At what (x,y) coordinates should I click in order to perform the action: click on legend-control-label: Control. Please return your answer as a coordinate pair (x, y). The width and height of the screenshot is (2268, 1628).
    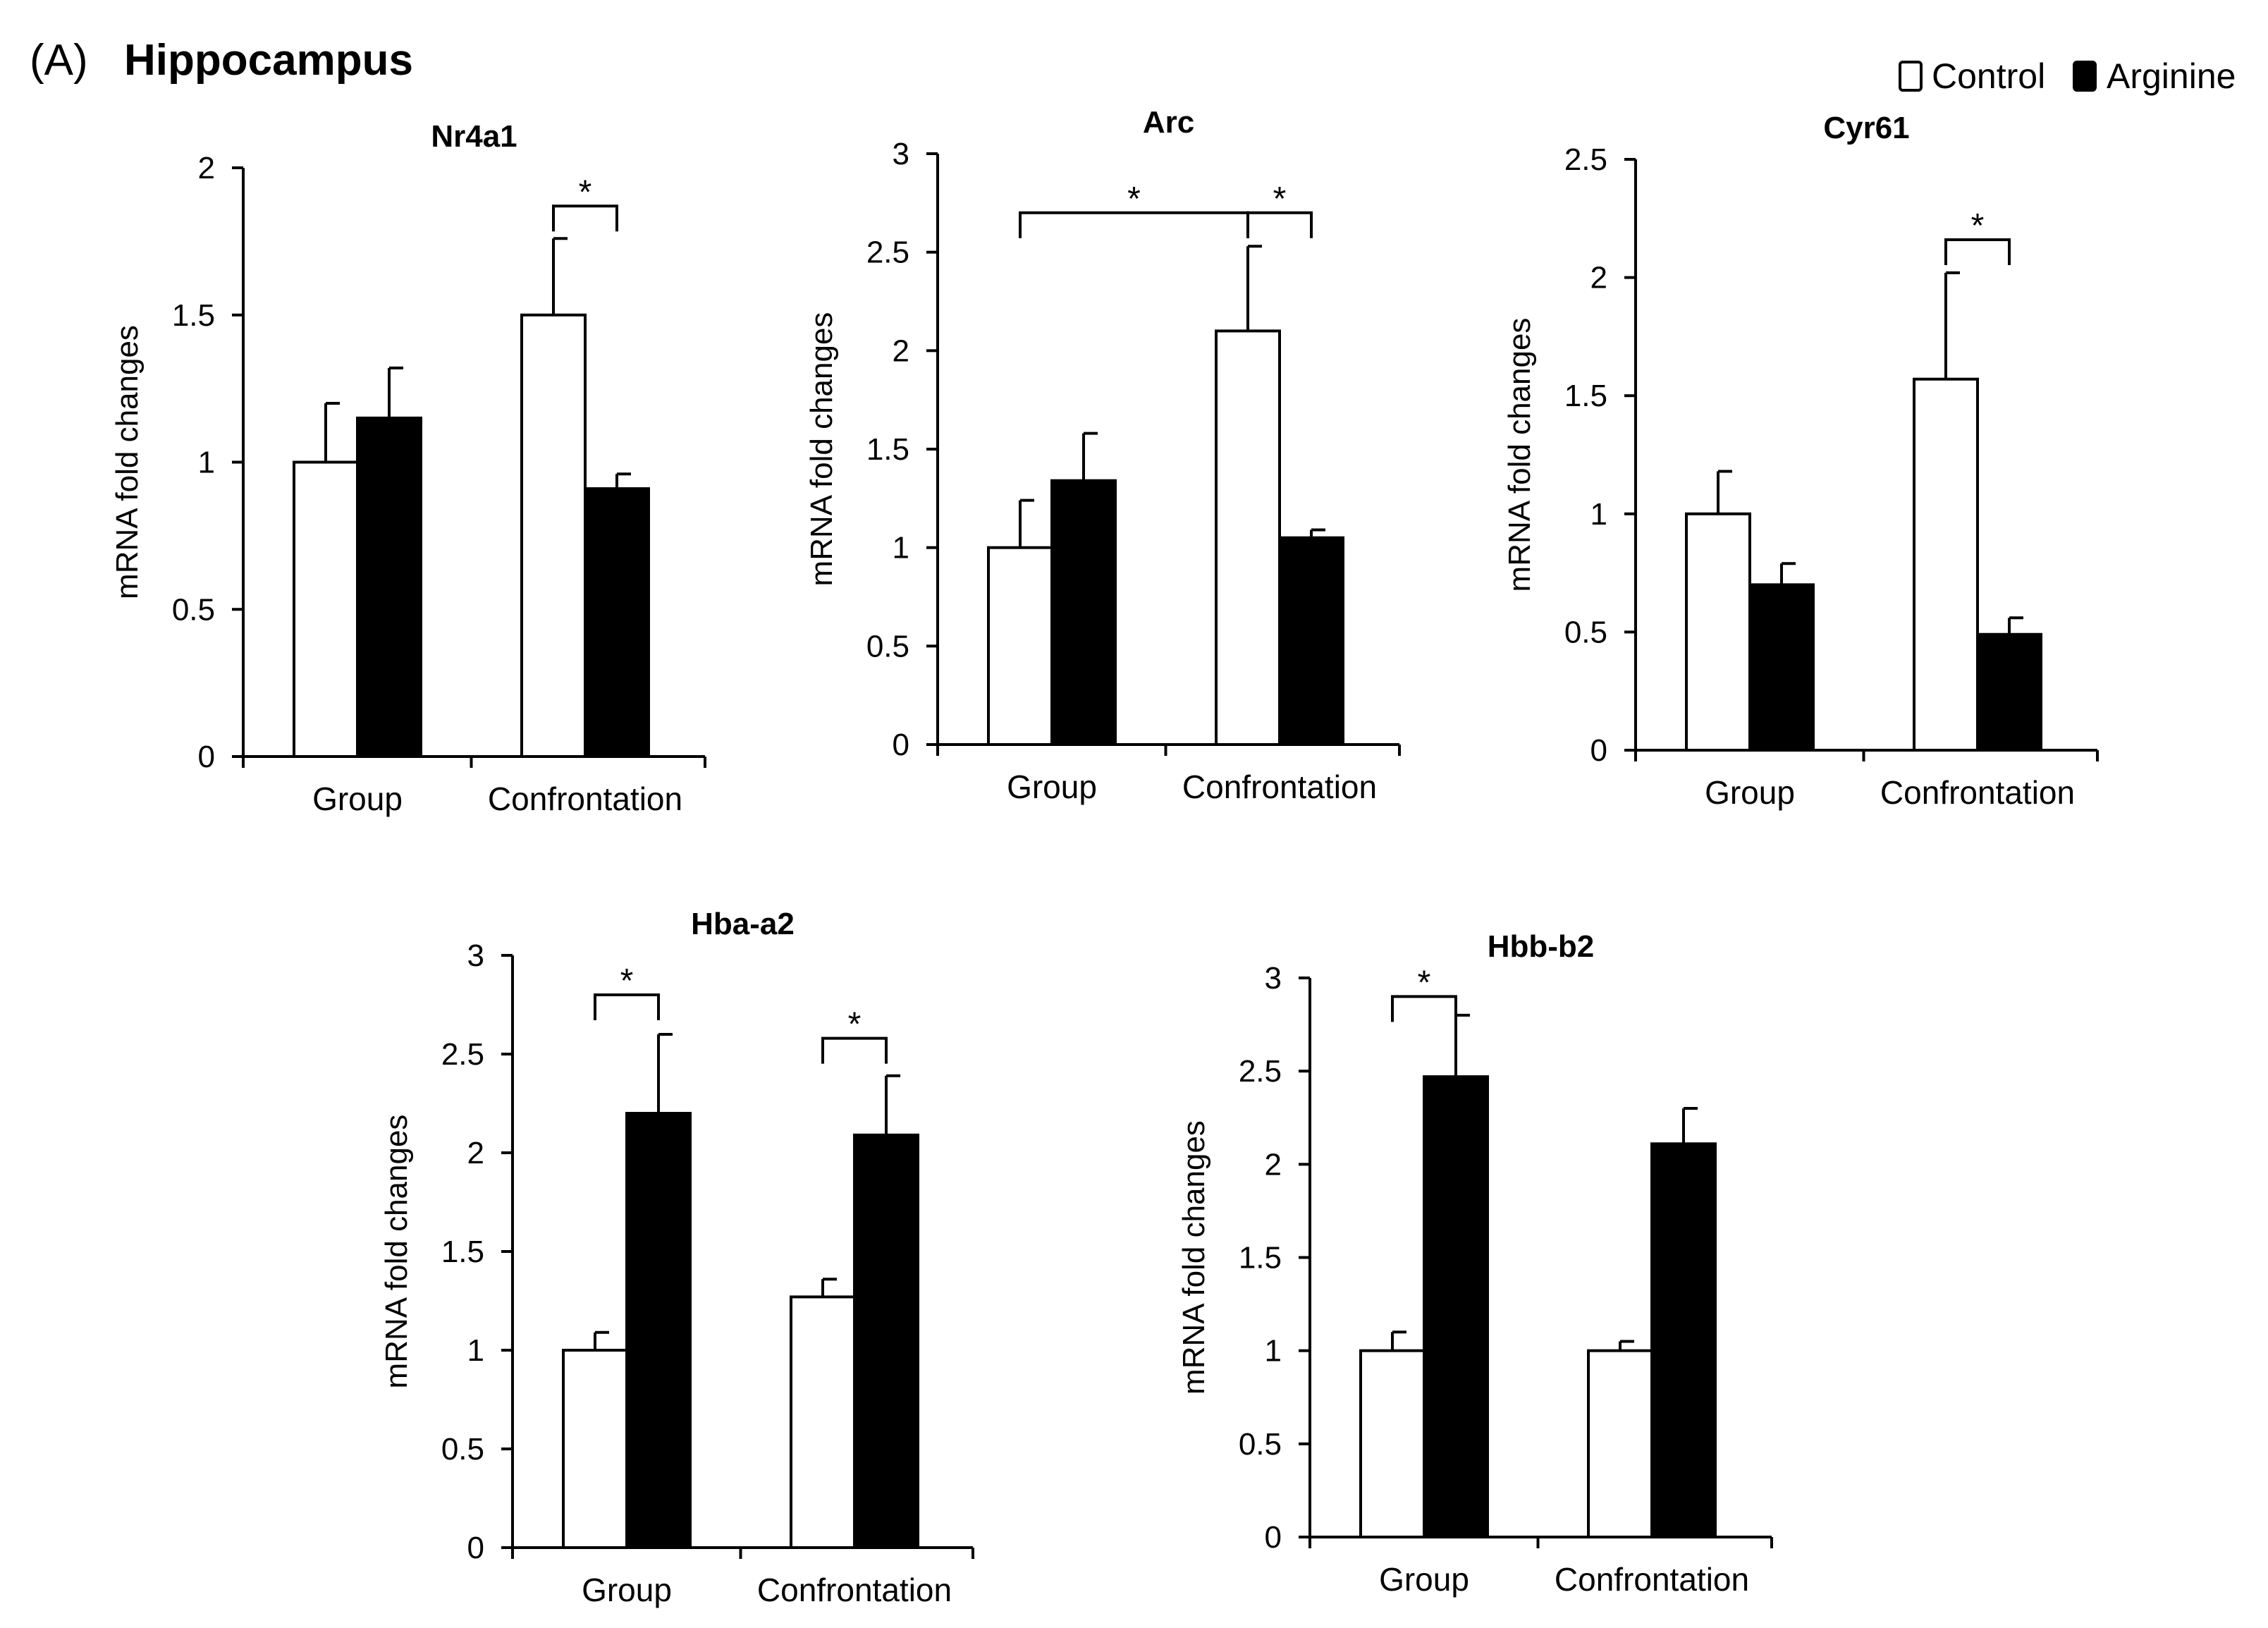
    Looking at the image, I should click on (1989, 76).